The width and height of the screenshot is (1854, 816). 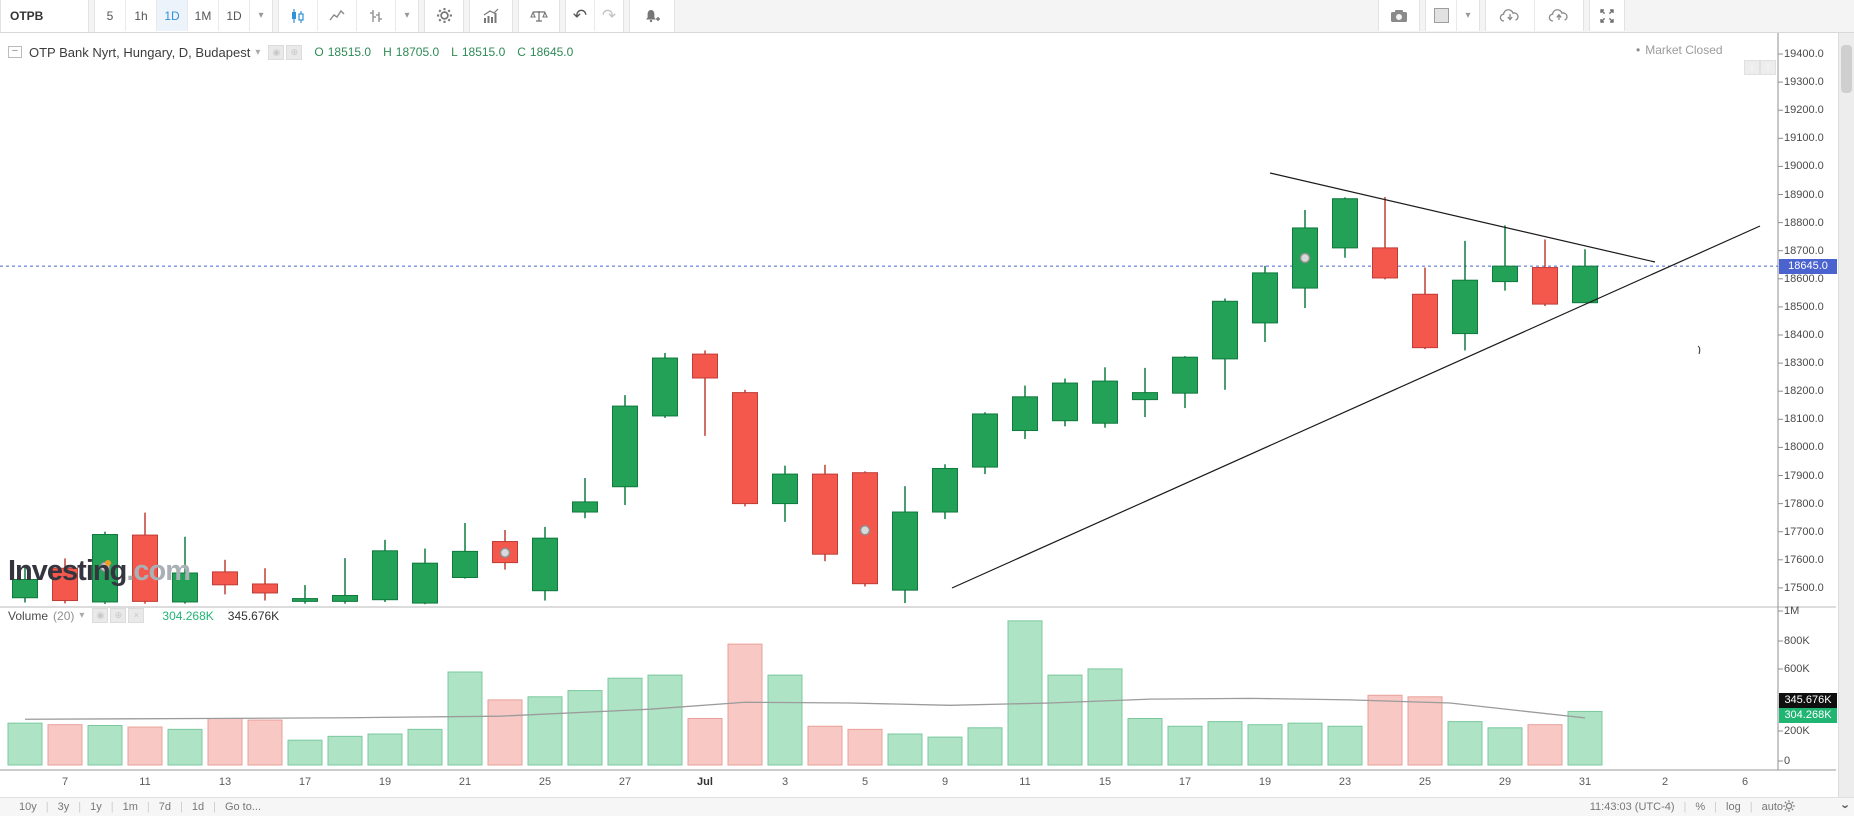 I want to click on volume-settings-icon: ⊕, so click(x=118, y=615).